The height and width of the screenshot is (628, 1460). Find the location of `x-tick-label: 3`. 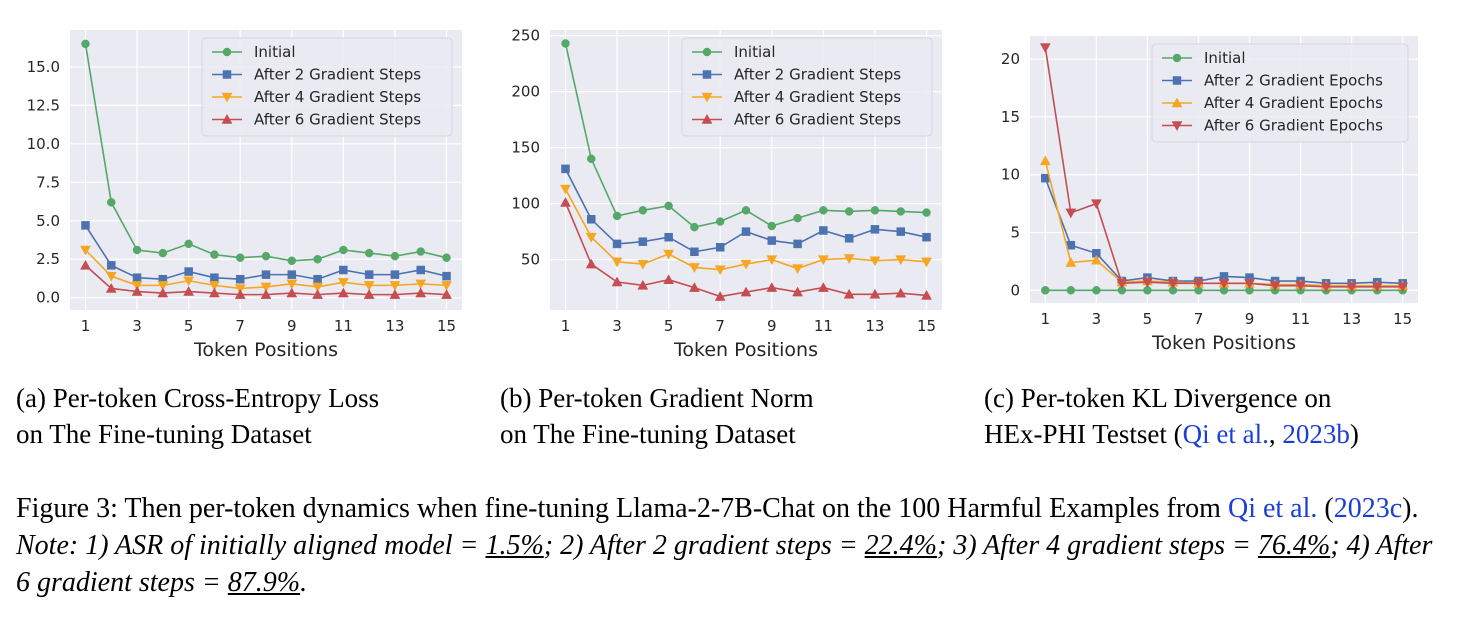

x-tick-label: 3 is located at coordinates (617, 326).